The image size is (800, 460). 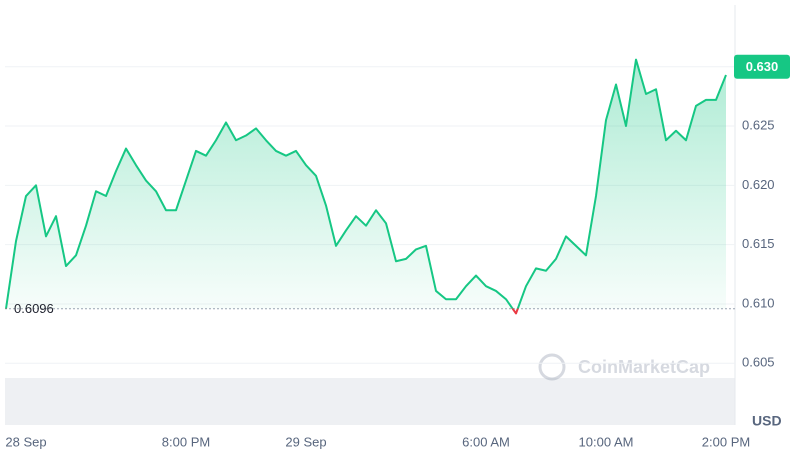 What do you see at coordinates (758, 362) in the screenshot?
I see `y-tick-label: 0.605` at bounding box center [758, 362].